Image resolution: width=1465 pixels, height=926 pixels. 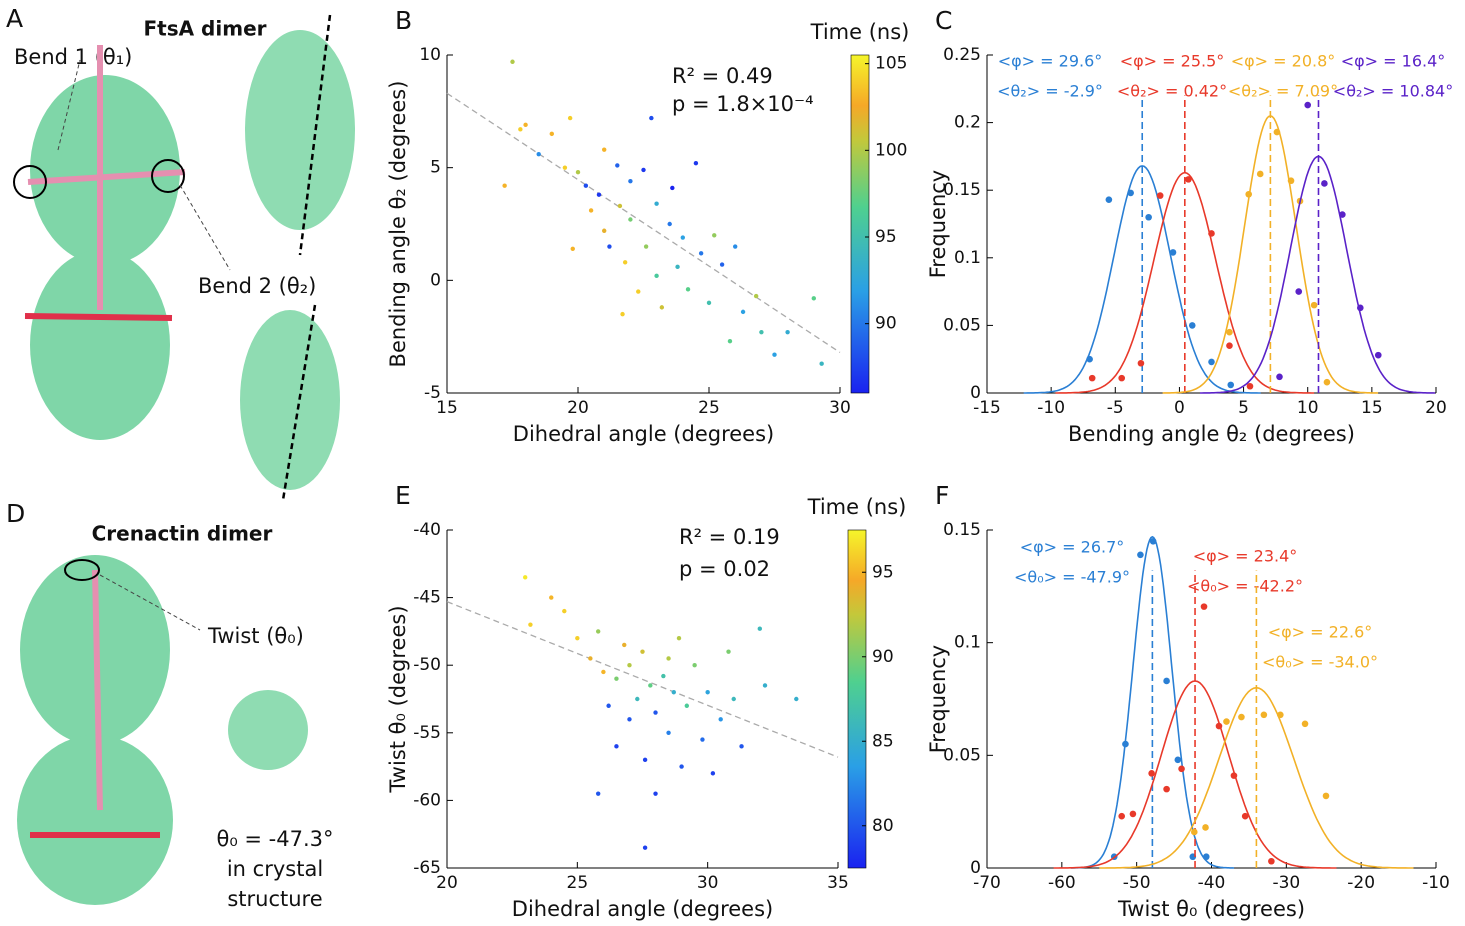 I want to click on legend-label: <φ> = 20.8°, so click(x=1283, y=61).